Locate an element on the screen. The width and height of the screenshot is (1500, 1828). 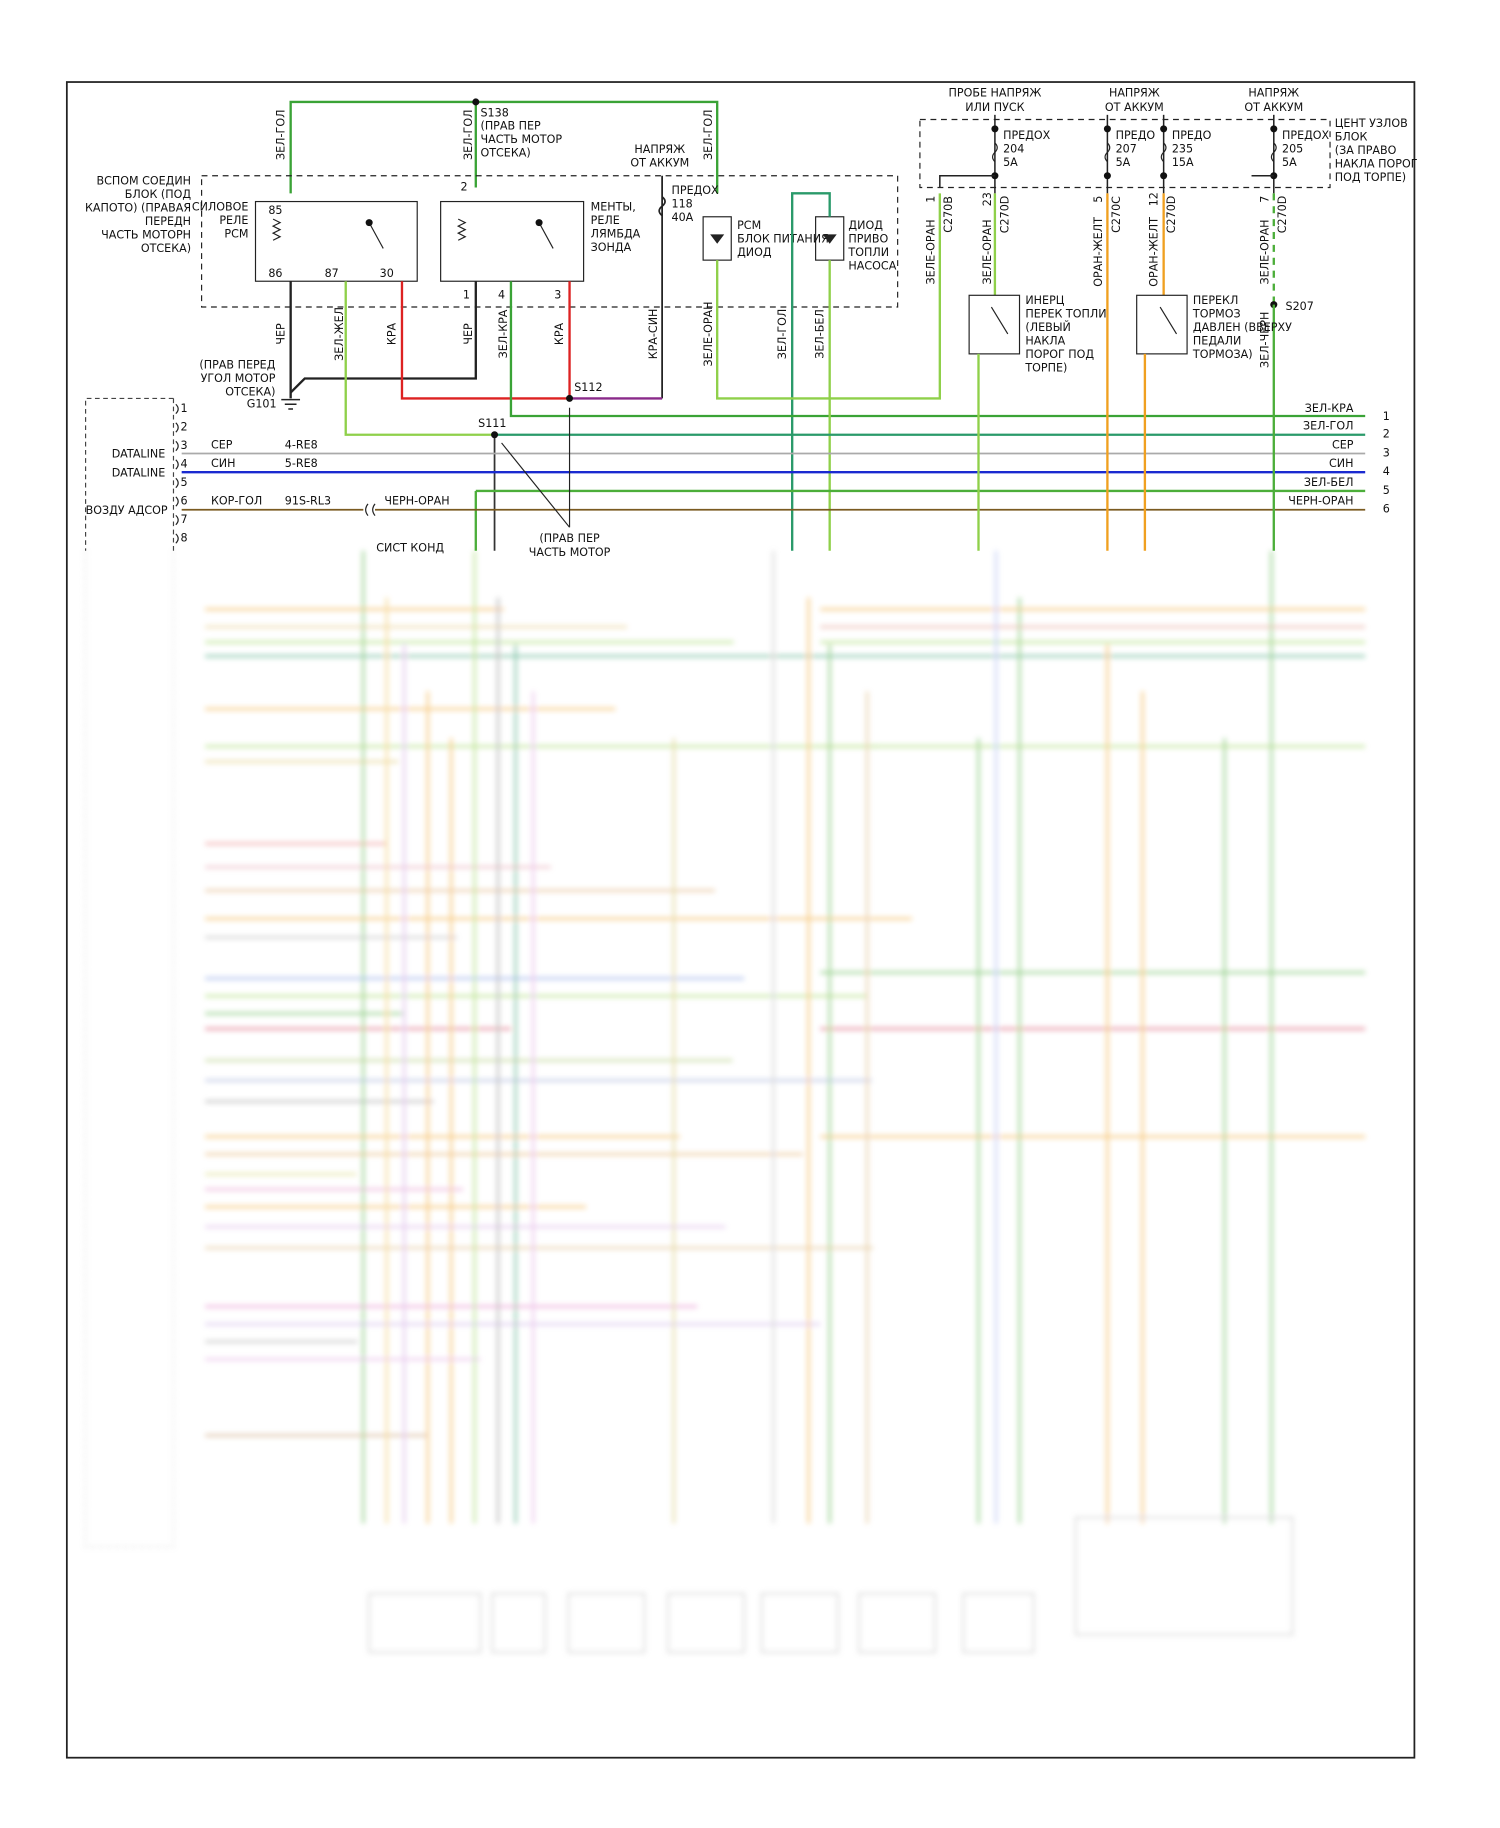
relay-contact is located at coordinates (376, 235).